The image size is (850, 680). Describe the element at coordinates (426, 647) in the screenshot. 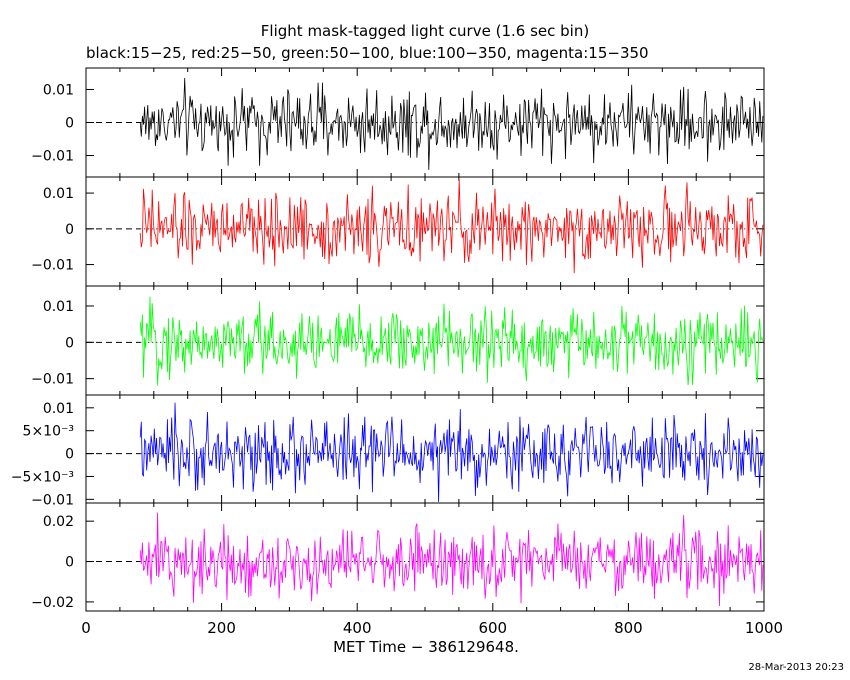

I see `x-axis-label: MET Time − 386129648.` at that location.